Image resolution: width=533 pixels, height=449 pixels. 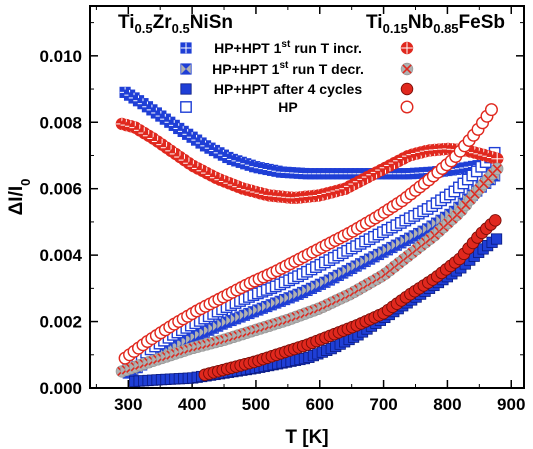 What do you see at coordinates (60, 122) in the screenshot?
I see `y-tick-label: 0.008` at bounding box center [60, 122].